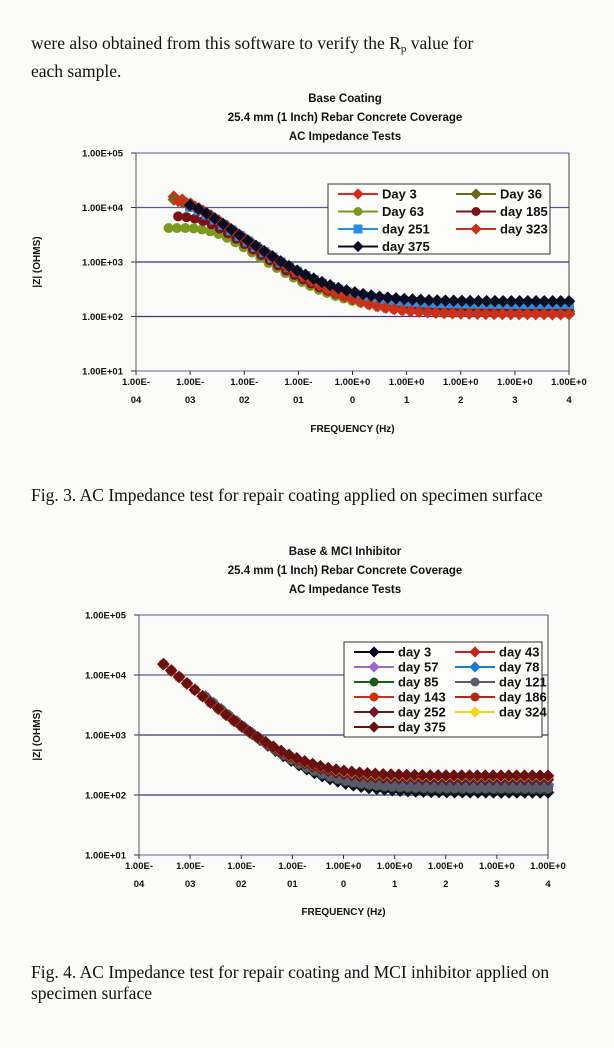 Image resolution: width=614 pixels, height=1048 pixels. I want to click on chart2-x-tick-label: 0, so click(343, 884).